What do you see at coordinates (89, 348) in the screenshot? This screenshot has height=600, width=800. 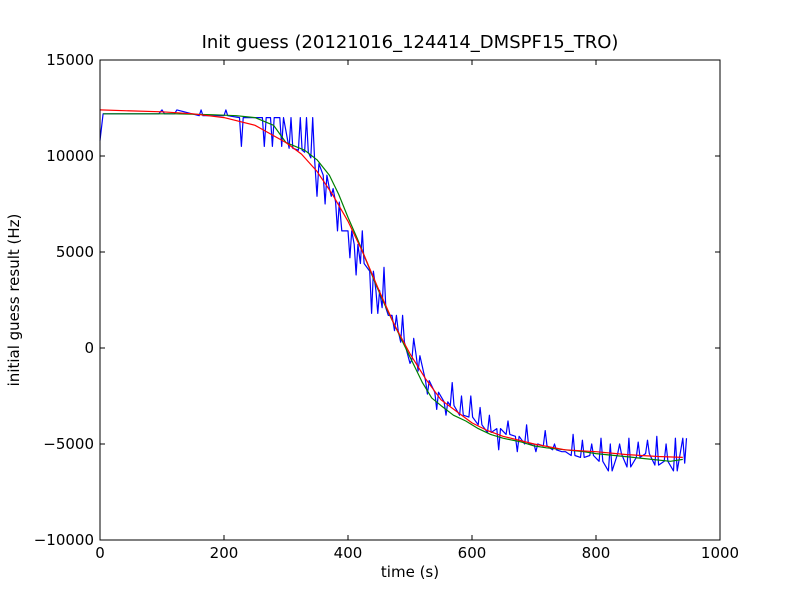 I see `y-tick-label: 0` at bounding box center [89, 348].